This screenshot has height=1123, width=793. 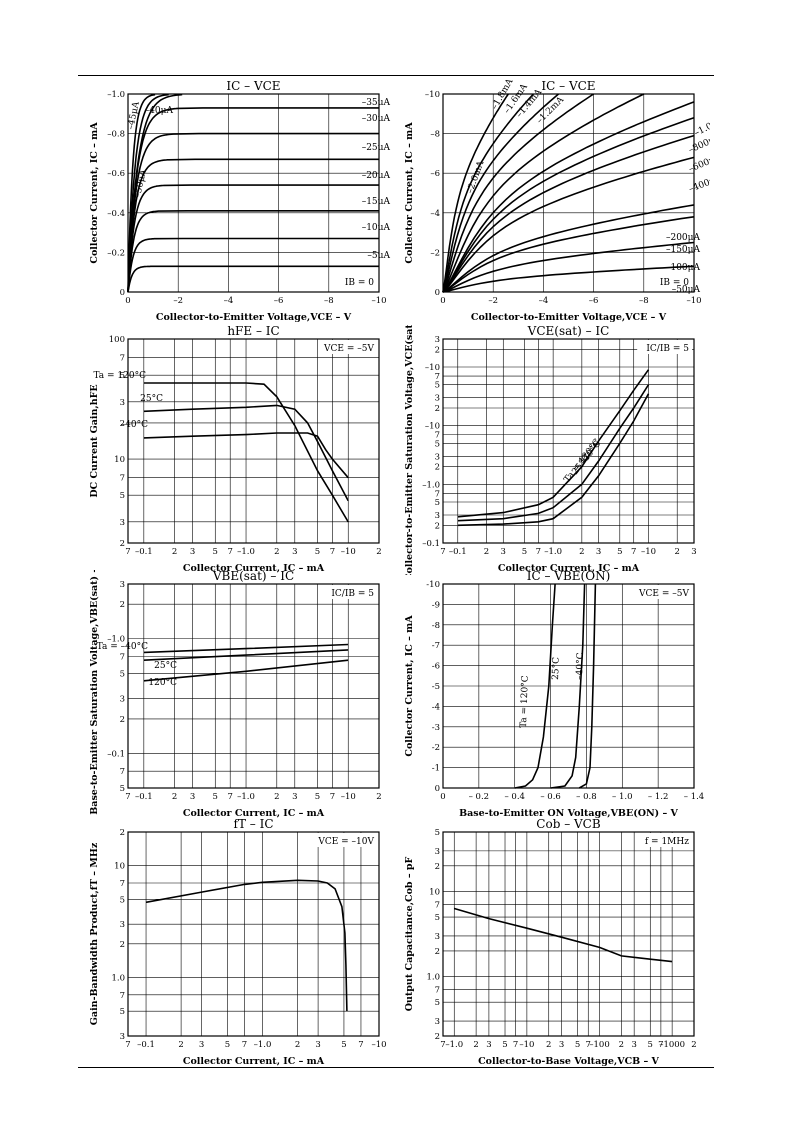 I want to click on y-tick-label: –0.1, so click(x=116, y=754).